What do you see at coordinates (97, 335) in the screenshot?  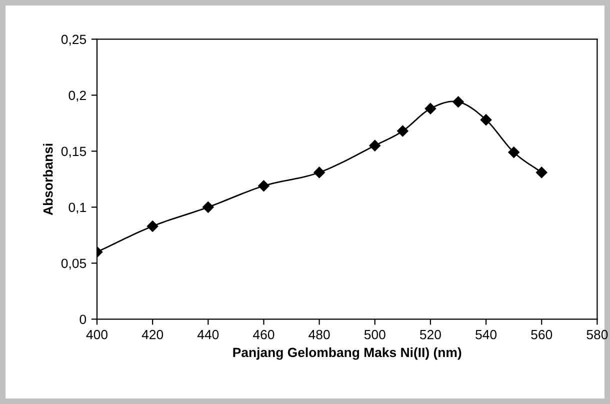 I see `x-tick-label: 400` at bounding box center [97, 335].